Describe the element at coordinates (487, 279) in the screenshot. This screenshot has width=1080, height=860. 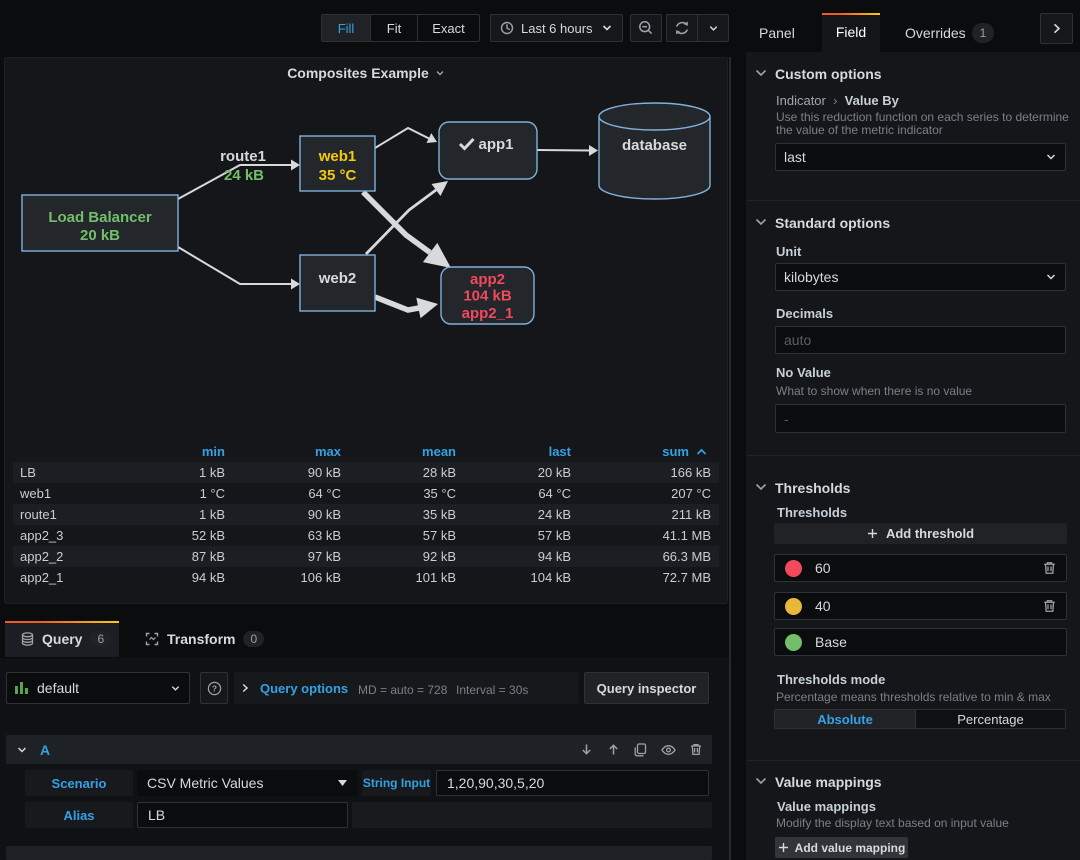
I see `svg-text: app2` at that location.